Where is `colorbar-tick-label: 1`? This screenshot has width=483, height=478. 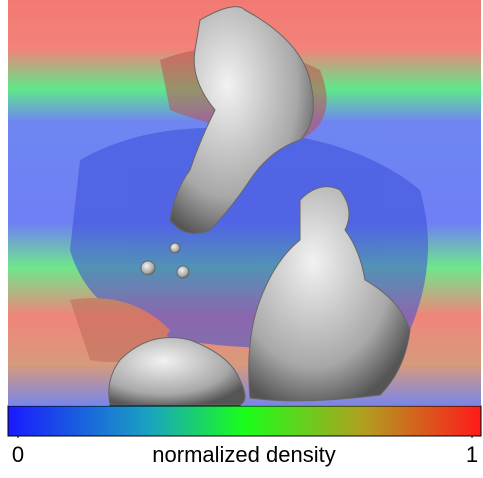 colorbar-tick-label: 1 is located at coordinates (472, 454).